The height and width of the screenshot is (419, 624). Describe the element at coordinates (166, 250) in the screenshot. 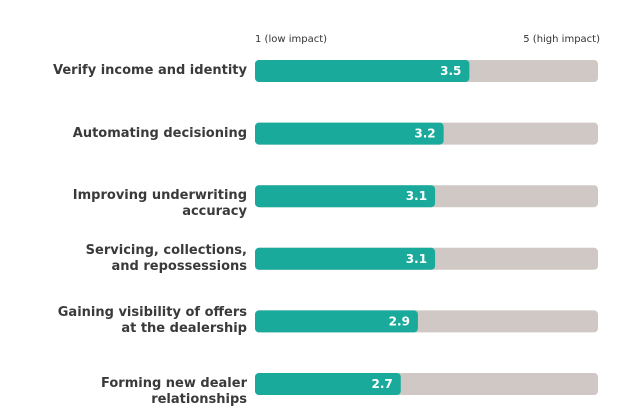

I see `category-label-line: Servicing, collections,` at that location.